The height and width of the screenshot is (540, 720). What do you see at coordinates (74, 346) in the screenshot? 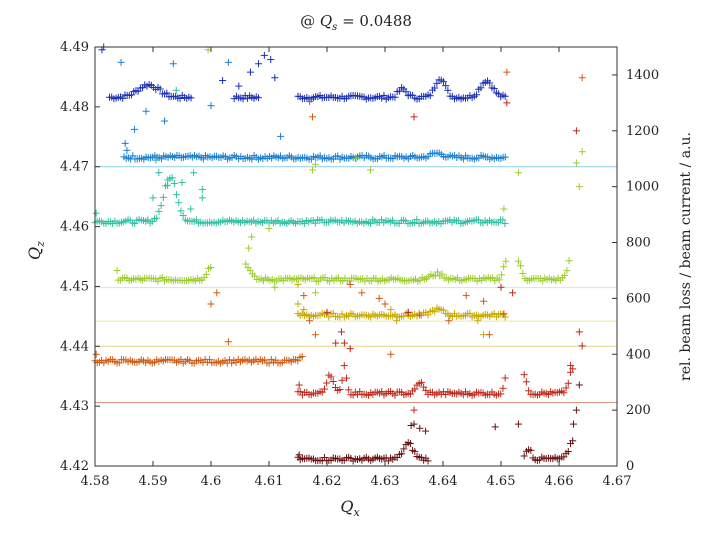
I see `y-tick-label: 4.44` at bounding box center [74, 346].